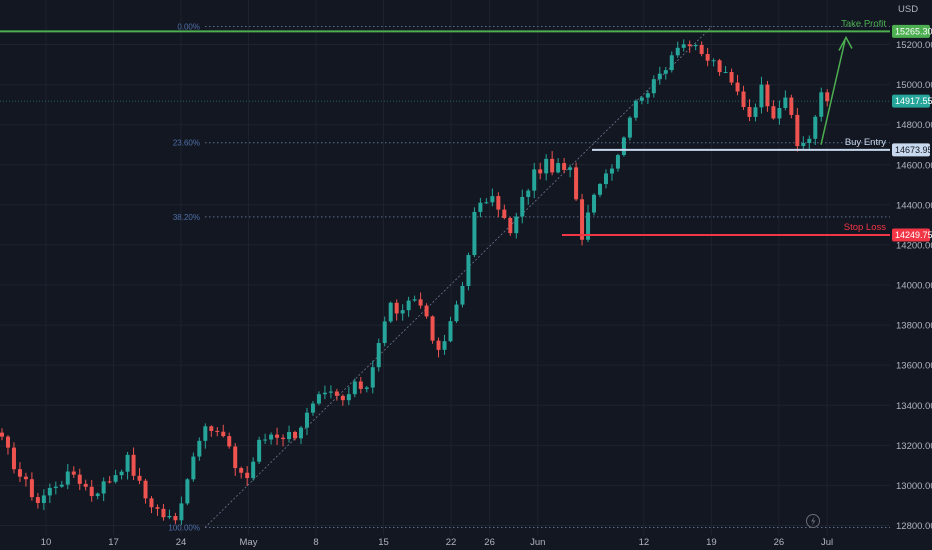 This screenshot has width=932, height=550. I want to click on price-tick-label: 14400.00, so click(914, 205).